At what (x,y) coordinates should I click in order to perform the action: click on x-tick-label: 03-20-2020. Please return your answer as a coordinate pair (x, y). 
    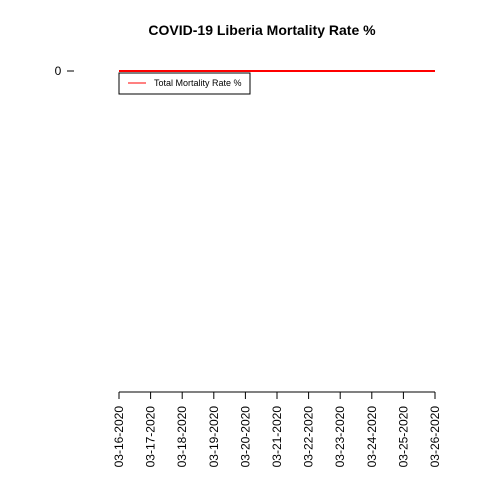
    Looking at the image, I should click on (245, 437).